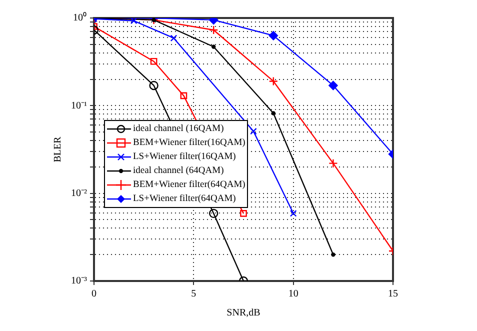 Image resolution: width=477 pixels, height=331 pixels. What do you see at coordinates (80, 18) in the screenshot?
I see `y-tick-label: 10⁰` at bounding box center [80, 18].